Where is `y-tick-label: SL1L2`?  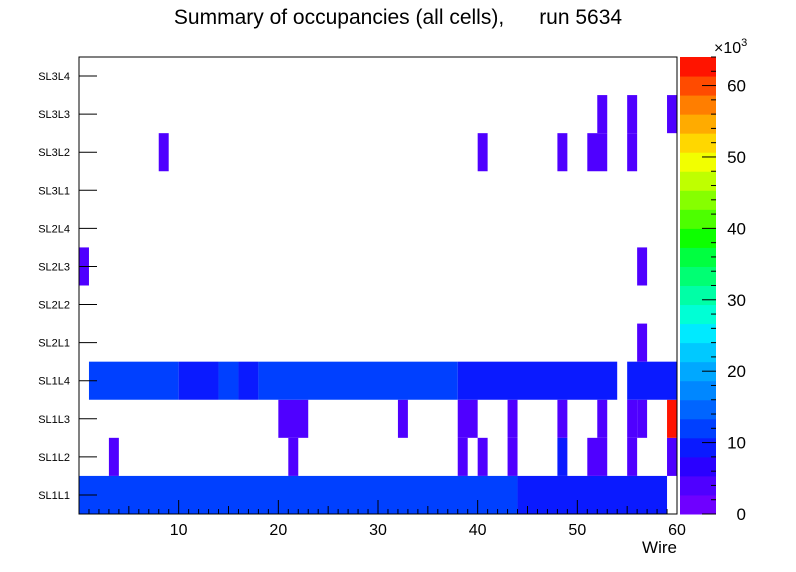 y-tick-label: SL1L2 is located at coordinates (54, 458).